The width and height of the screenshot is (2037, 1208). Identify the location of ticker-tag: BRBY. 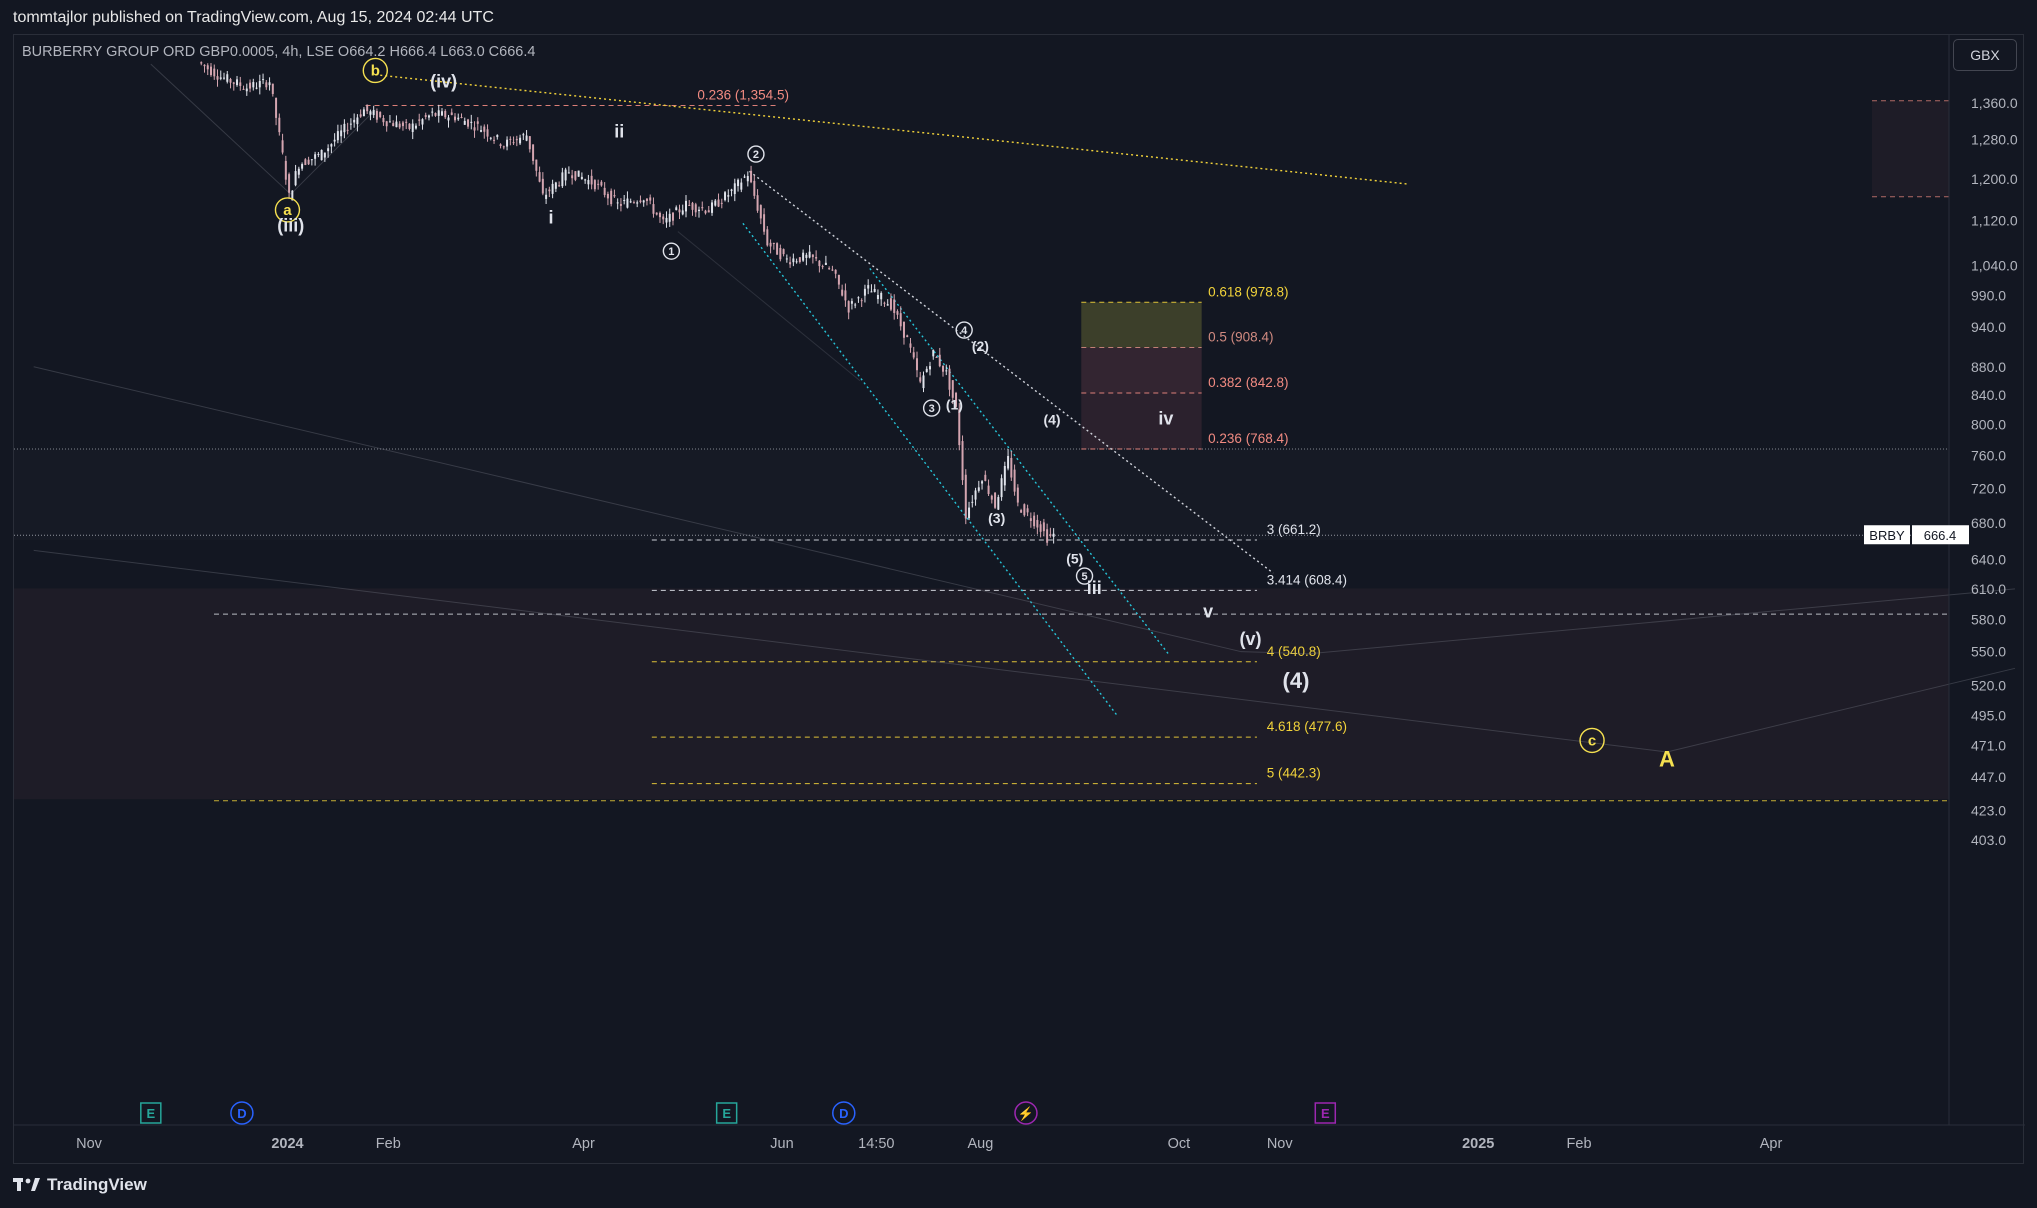
(1887, 535).